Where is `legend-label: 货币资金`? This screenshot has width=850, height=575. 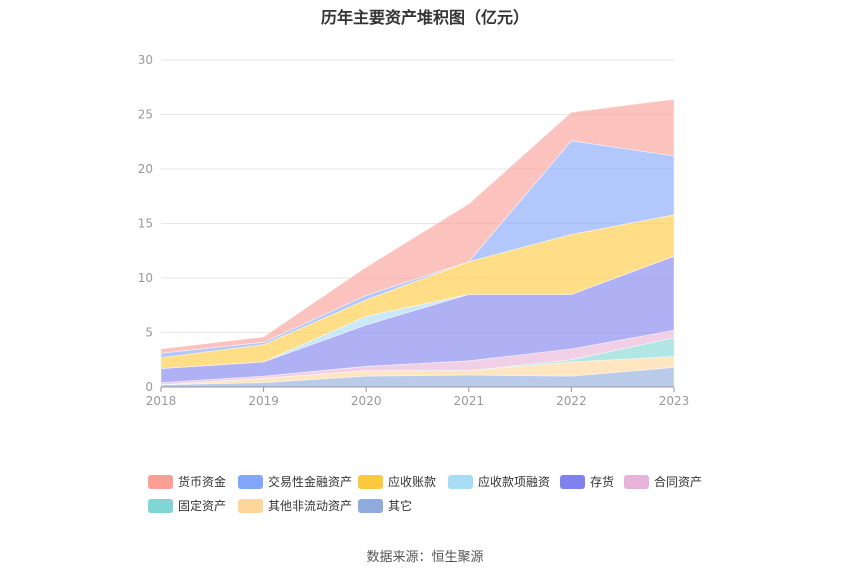 legend-label: 货币资金 is located at coordinates (202, 481).